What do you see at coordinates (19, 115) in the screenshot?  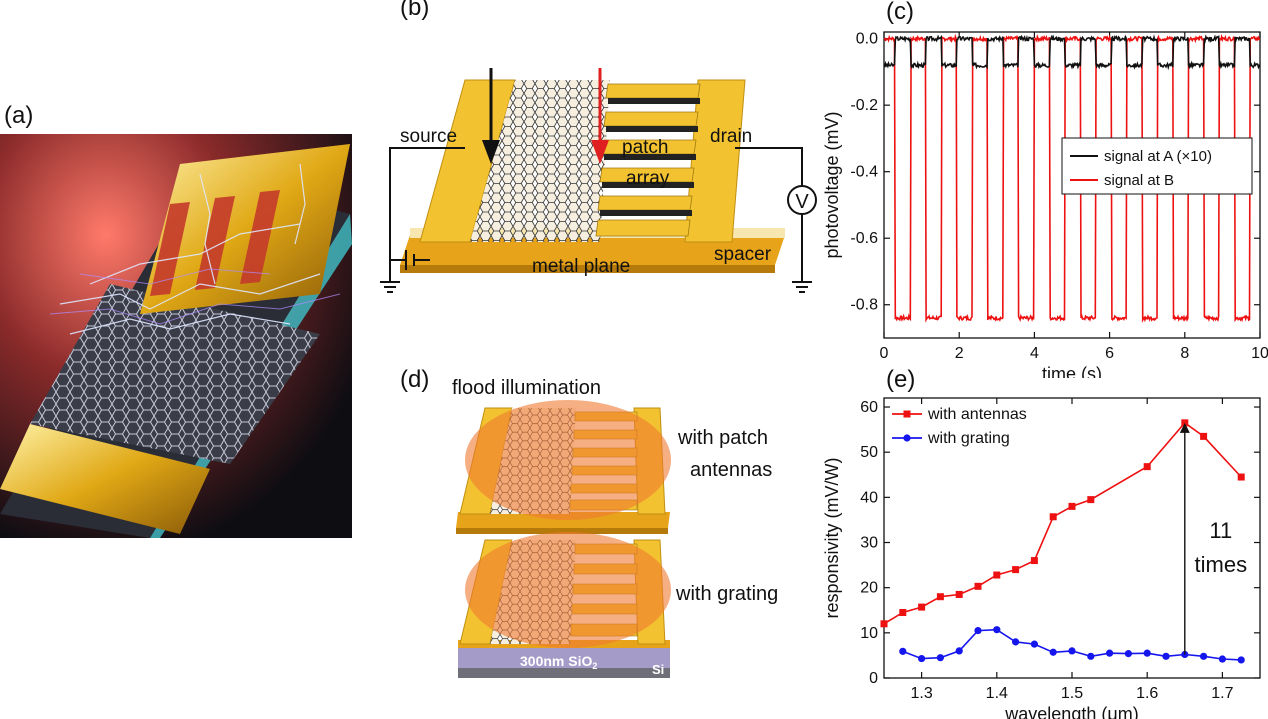 I see `panel-label-a: (a)` at bounding box center [19, 115].